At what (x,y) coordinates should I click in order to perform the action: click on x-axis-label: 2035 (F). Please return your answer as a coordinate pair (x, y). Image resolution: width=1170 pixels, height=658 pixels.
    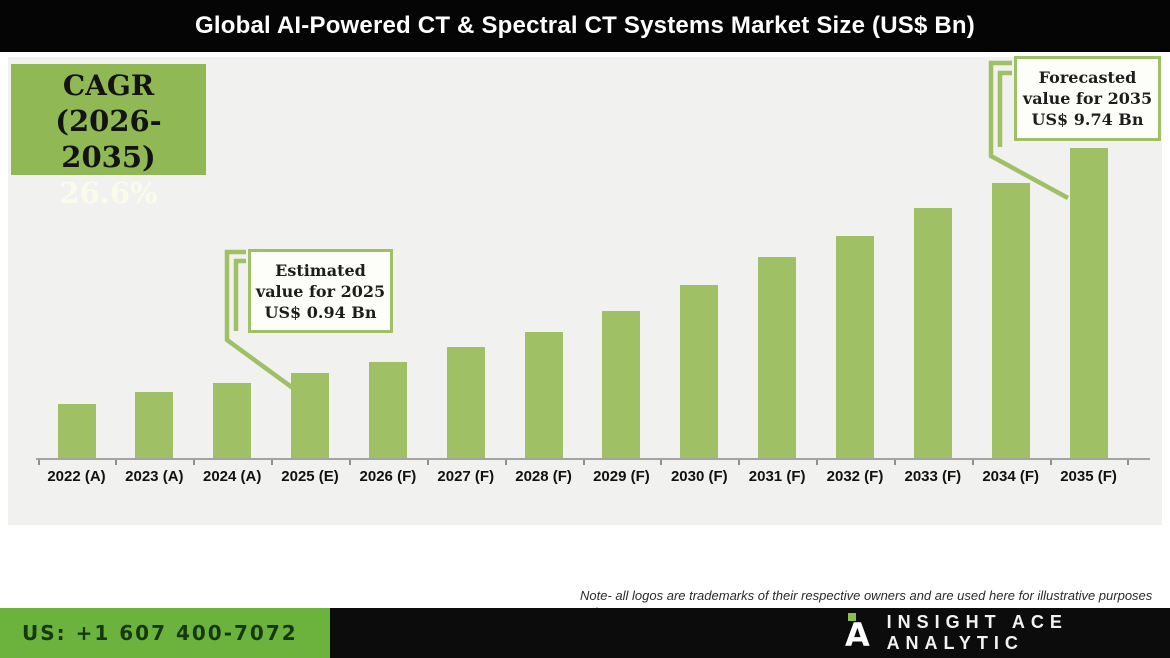
    Looking at the image, I should click on (1088, 476).